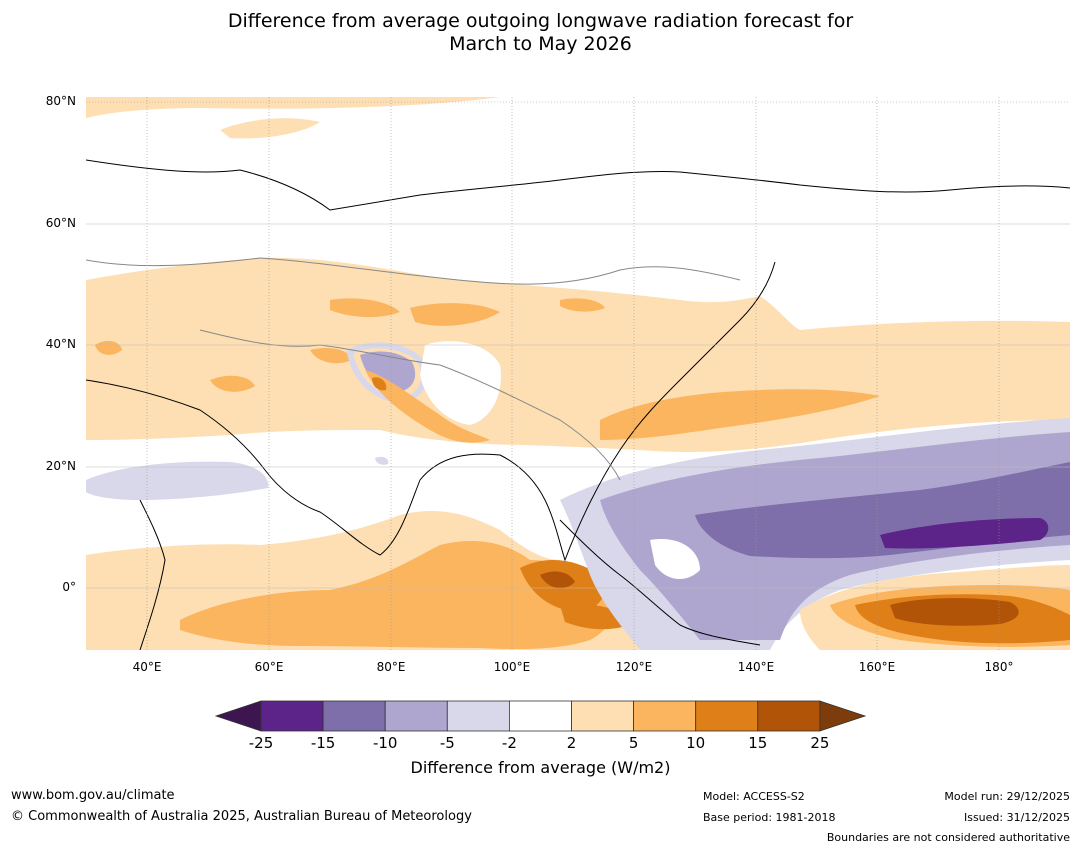  What do you see at coordinates (1007, 796) in the screenshot?
I see `footer-model-run: Model run: 29/12/2025` at bounding box center [1007, 796].